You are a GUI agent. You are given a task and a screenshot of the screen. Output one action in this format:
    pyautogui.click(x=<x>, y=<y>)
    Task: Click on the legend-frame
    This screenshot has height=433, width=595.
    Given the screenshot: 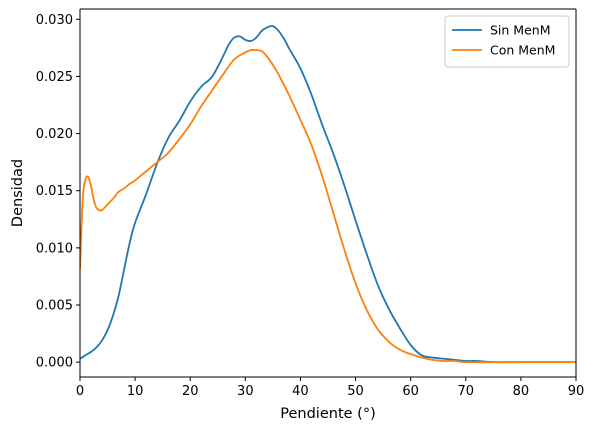 What is the action you would take?
    pyautogui.click(x=507, y=41)
    